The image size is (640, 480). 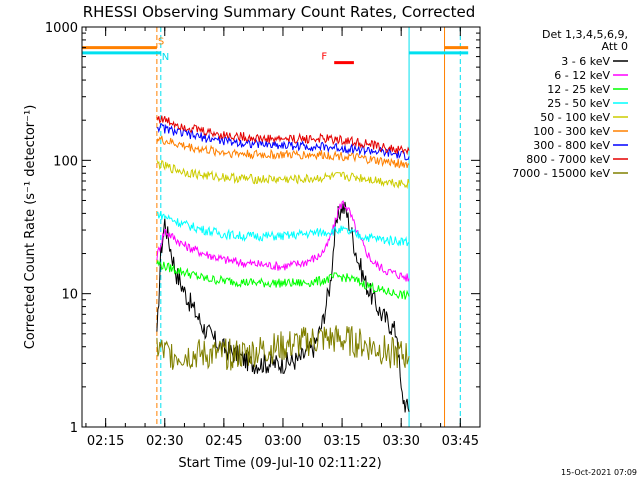 What do you see at coordinates (74, 428) in the screenshot?
I see `y-tick-label: 1` at bounding box center [74, 428].